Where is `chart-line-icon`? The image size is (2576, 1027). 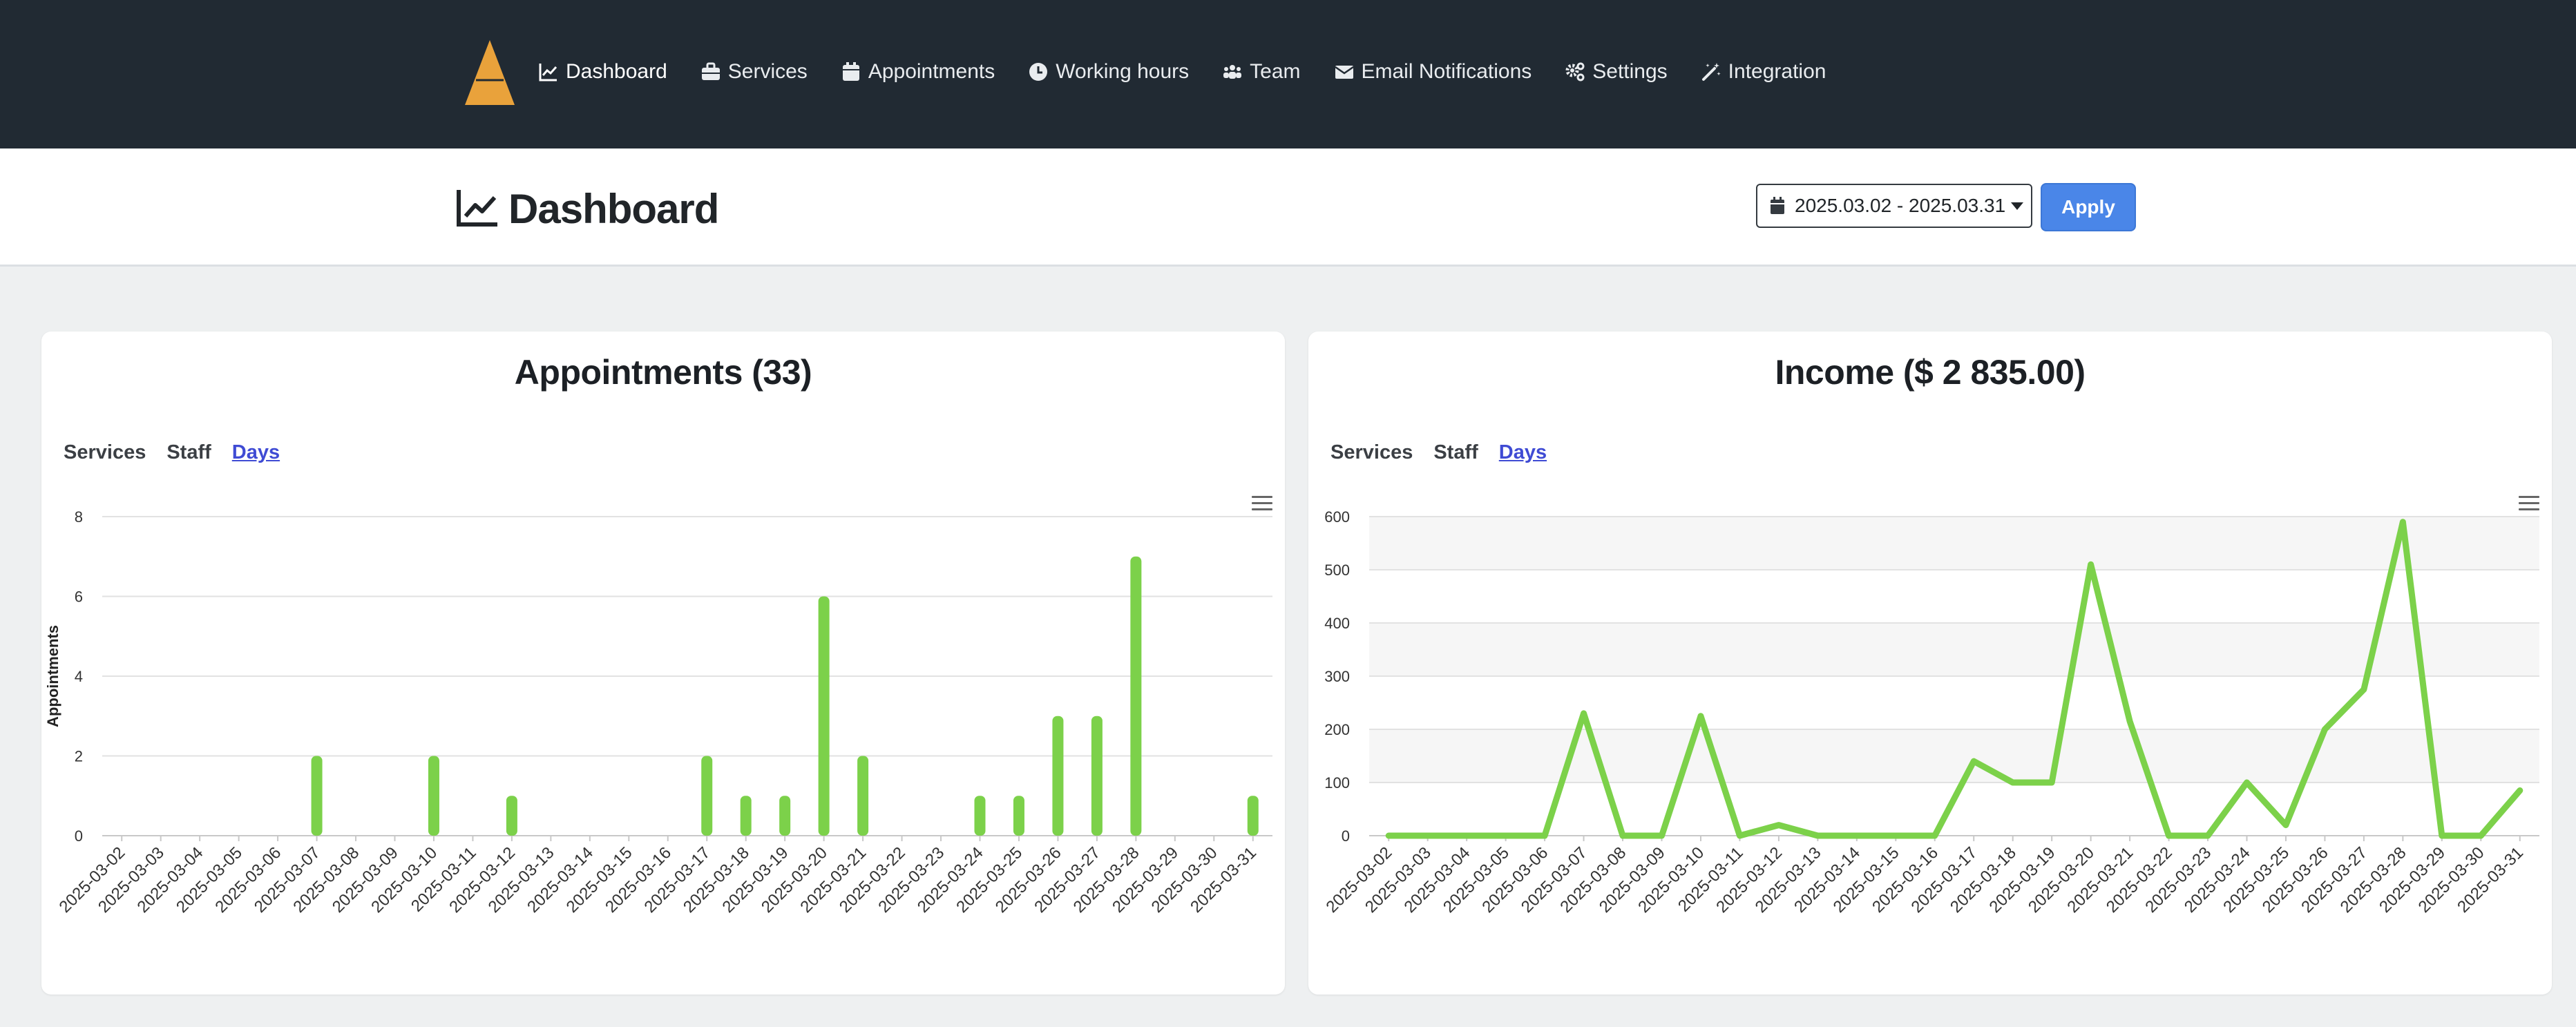
chart-line-icon is located at coordinates (548, 72).